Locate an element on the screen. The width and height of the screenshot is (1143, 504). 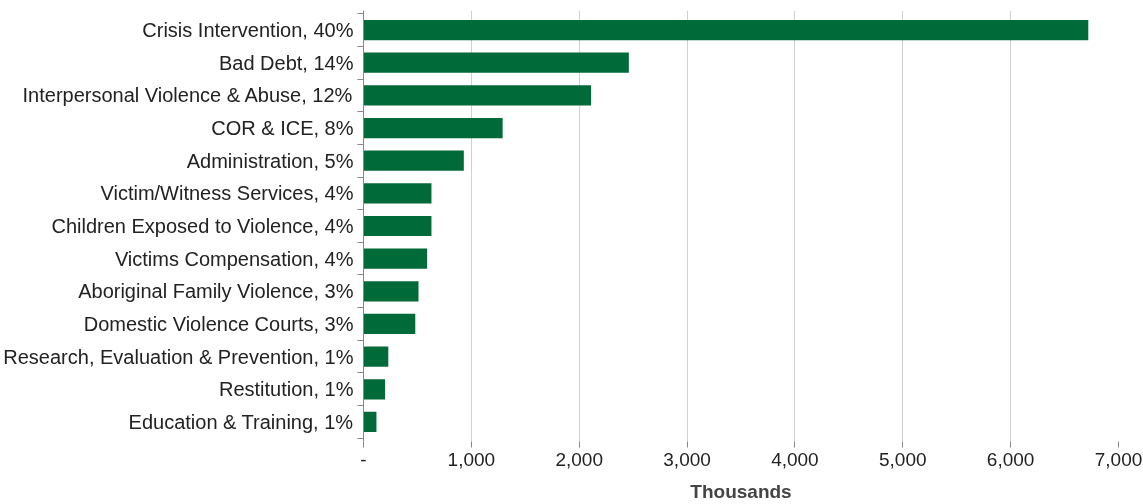
x-tick-label: 1,000 is located at coordinates (471, 459).